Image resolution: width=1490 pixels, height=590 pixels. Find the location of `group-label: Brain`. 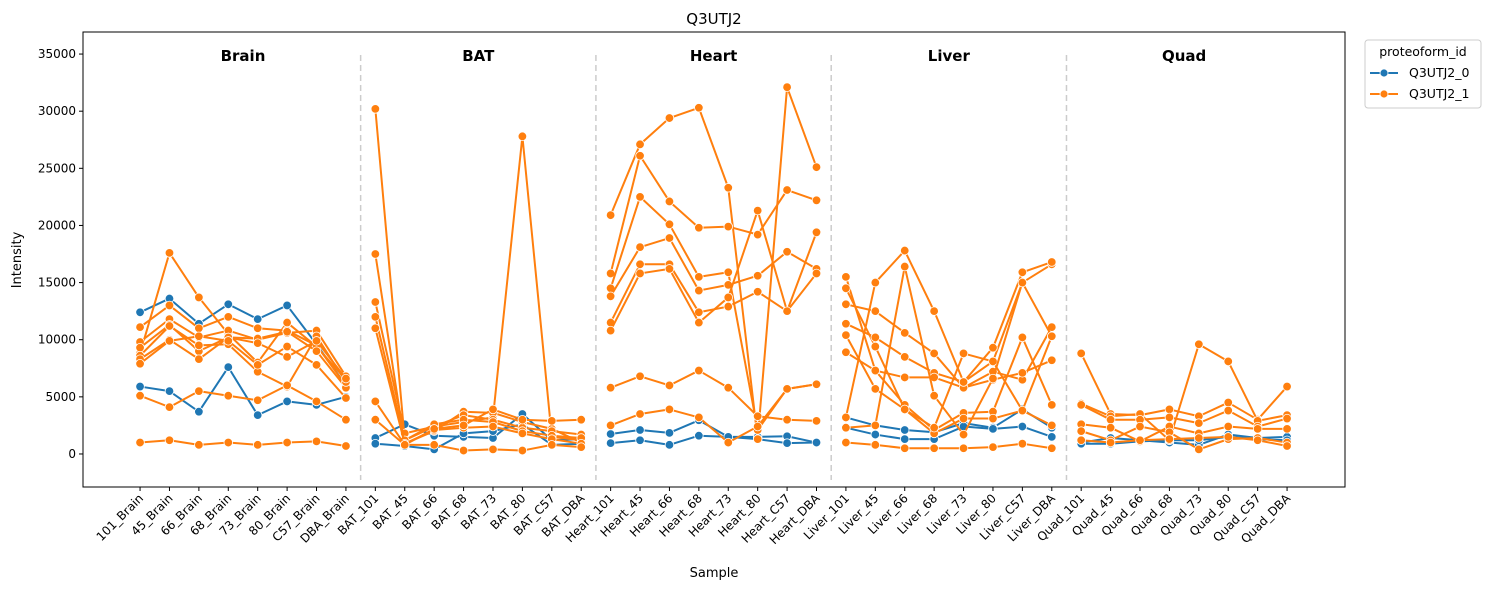

group-label: Brain is located at coordinates (243, 56).